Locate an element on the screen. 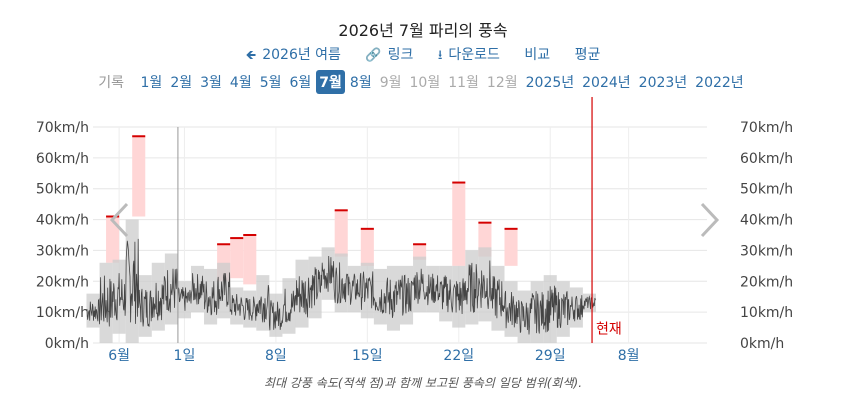 The image size is (846, 408). records-label: 기록 is located at coordinates (111, 83).